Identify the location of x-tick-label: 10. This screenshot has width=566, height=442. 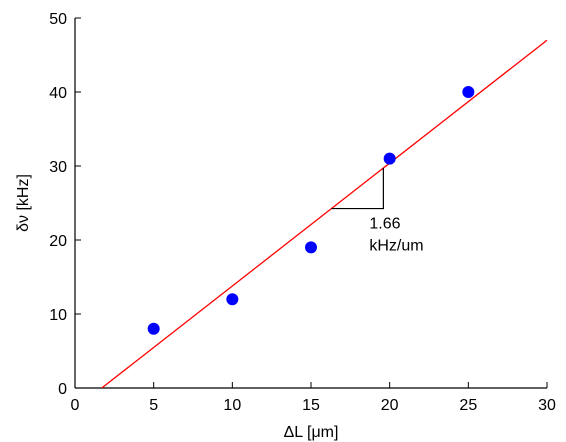
(232, 405).